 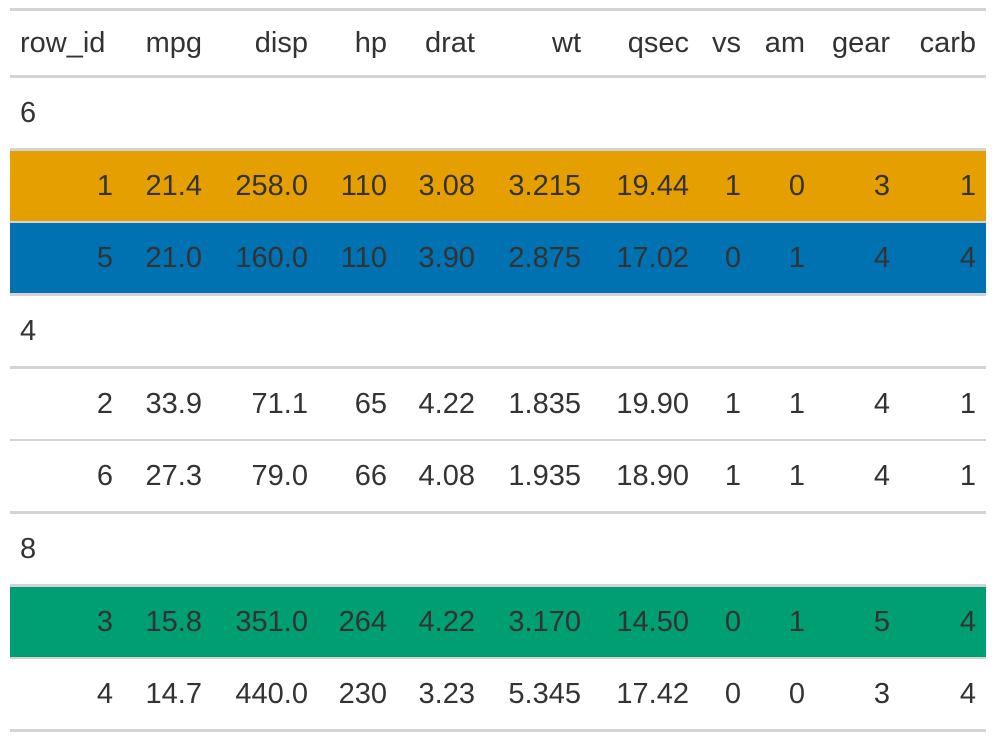 What do you see at coordinates (265, 259) in the screenshot?
I see `cell-disp: 160.0` at bounding box center [265, 259].